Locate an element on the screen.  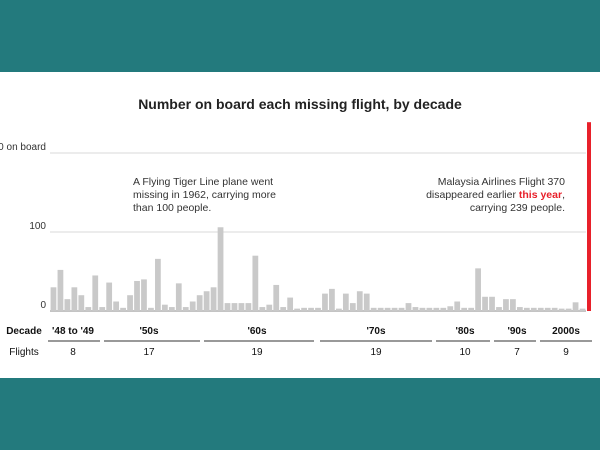
annotation-text: disappeared earlier is located at coordinates (472, 195).